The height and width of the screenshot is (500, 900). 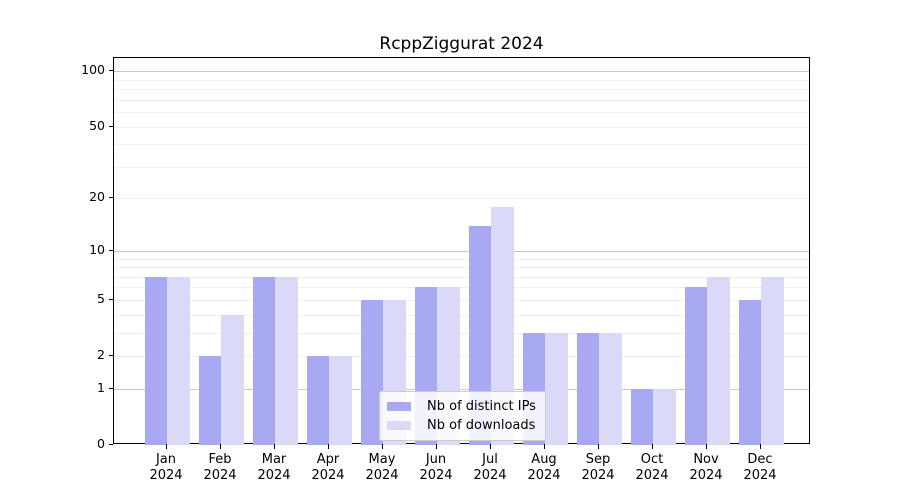 What do you see at coordinates (399, 425) in the screenshot?
I see `legend-swatch-downloads` at bounding box center [399, 425].